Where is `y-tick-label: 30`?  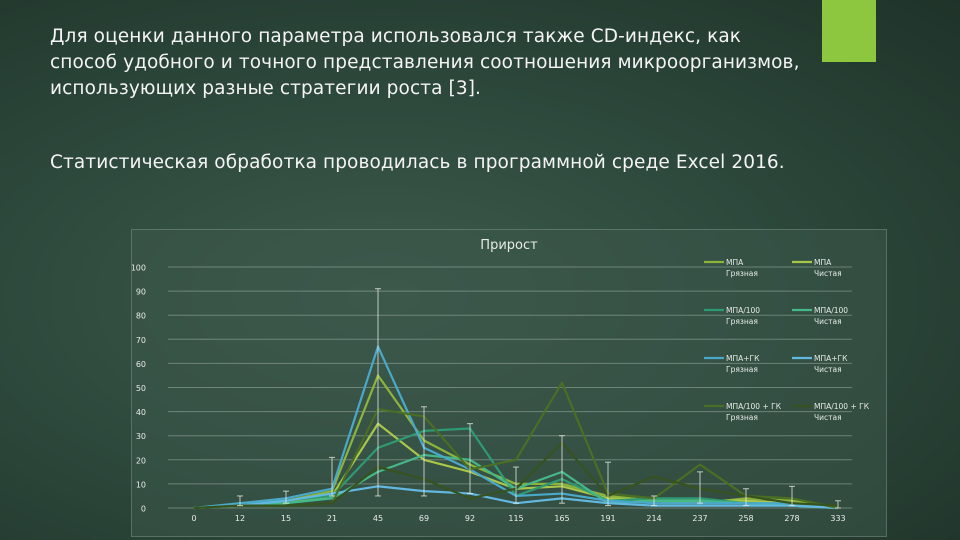 y-tick-label: 30 is located at coordinates (141, 436).